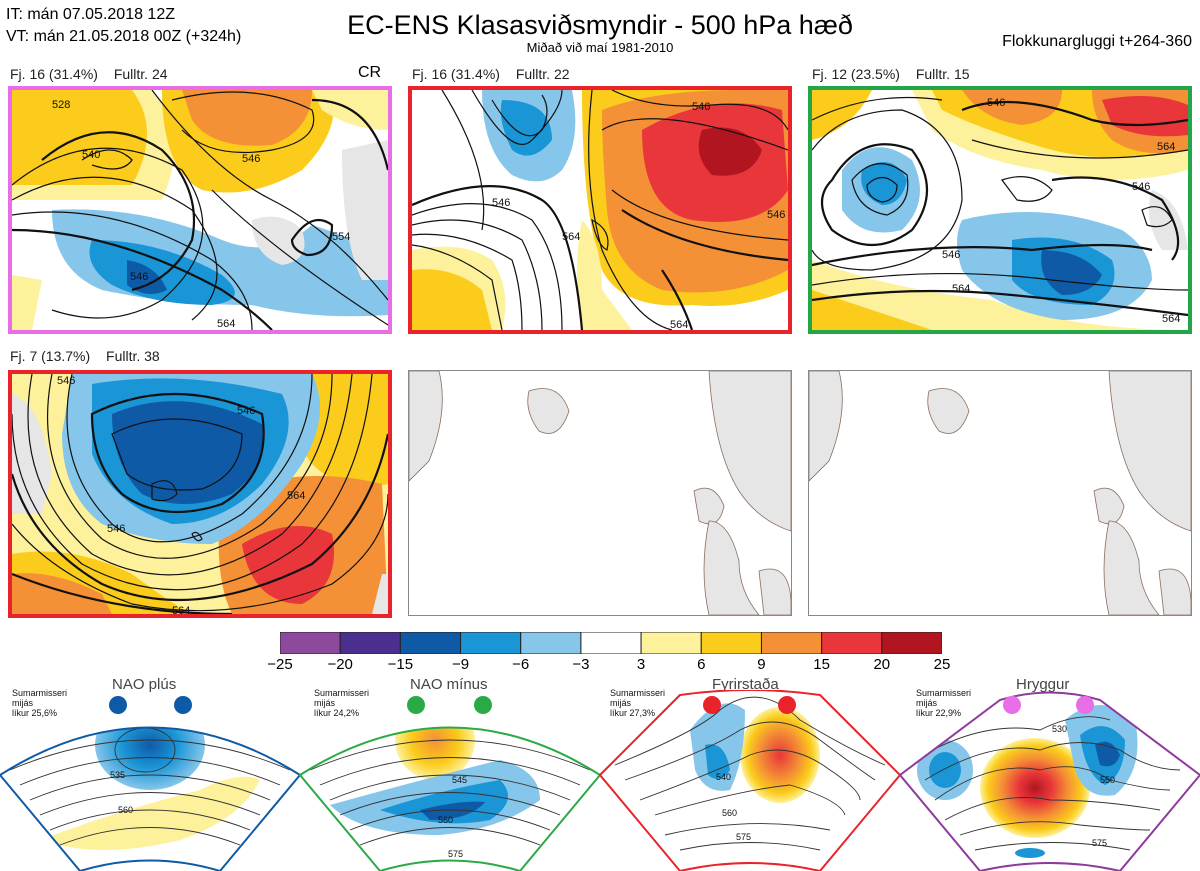 The height and width of the screenshot is (871, 1200). What do you see at coordinates (1059, 729) in the screenshot?
I see `fan-label: 530` at bounding box center [1059, 729].